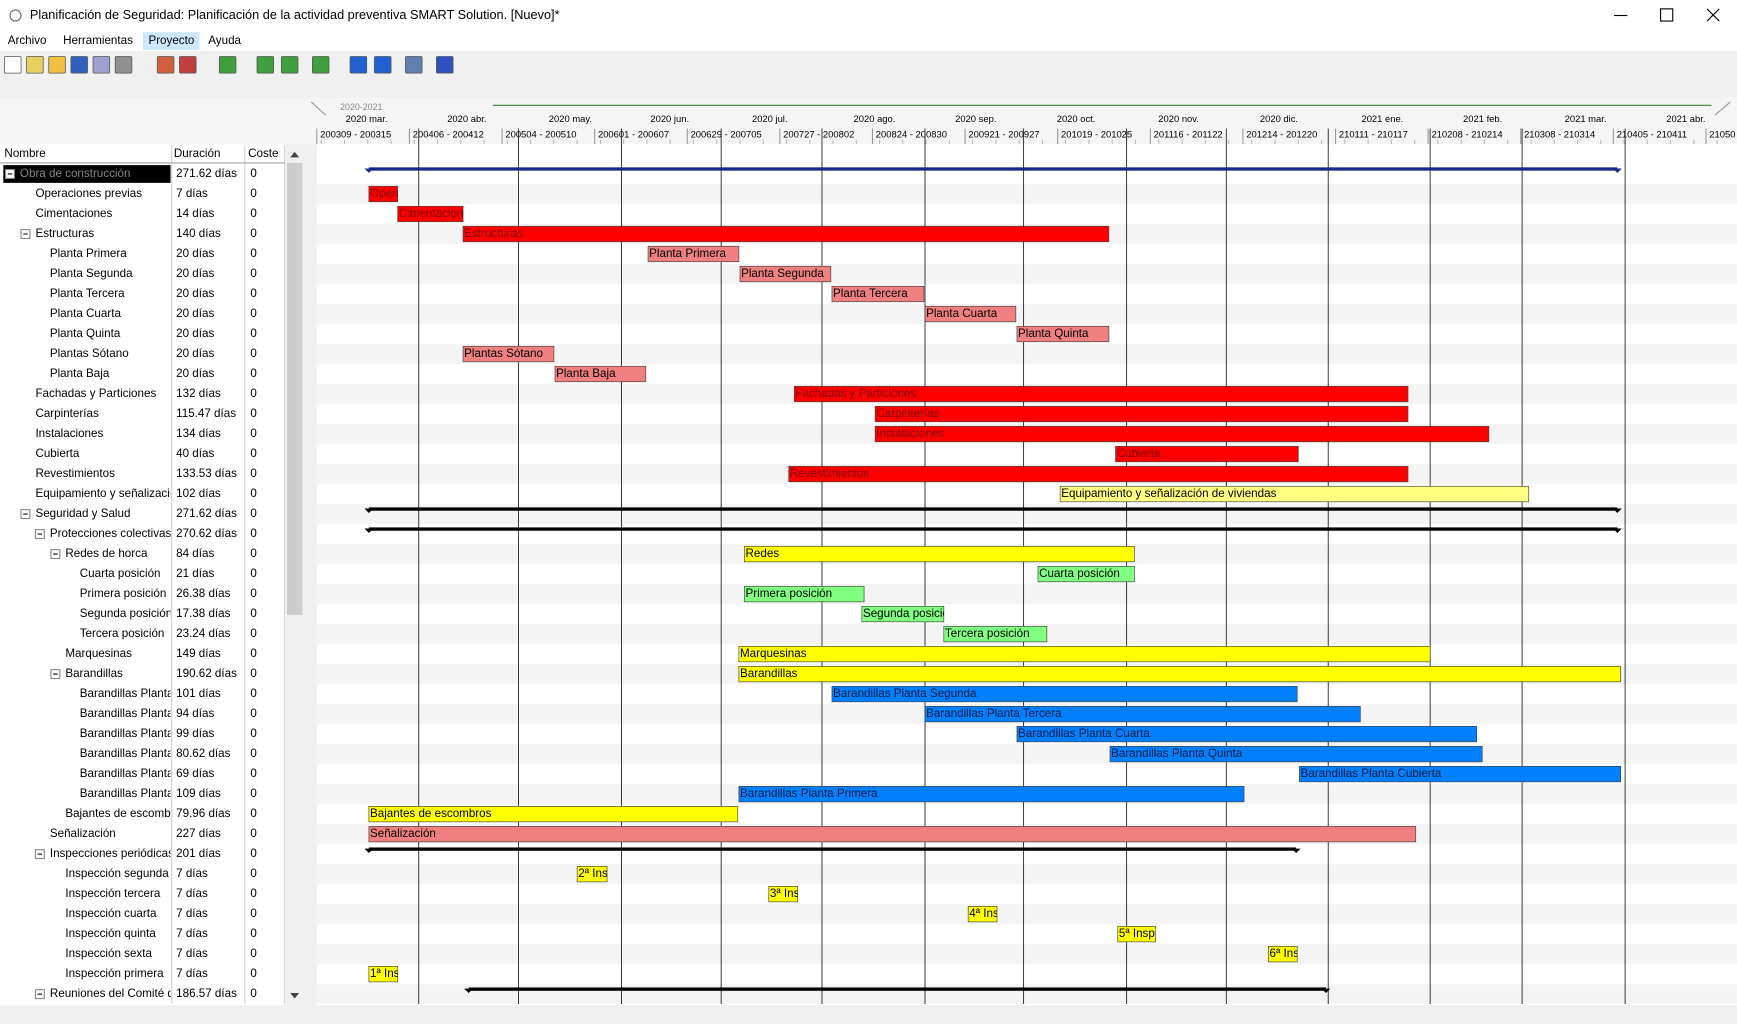  What do you see at coordinates (1020, 108) in the screenshot?
I see `timeline-arrows` at bounding box center [1020, 108].